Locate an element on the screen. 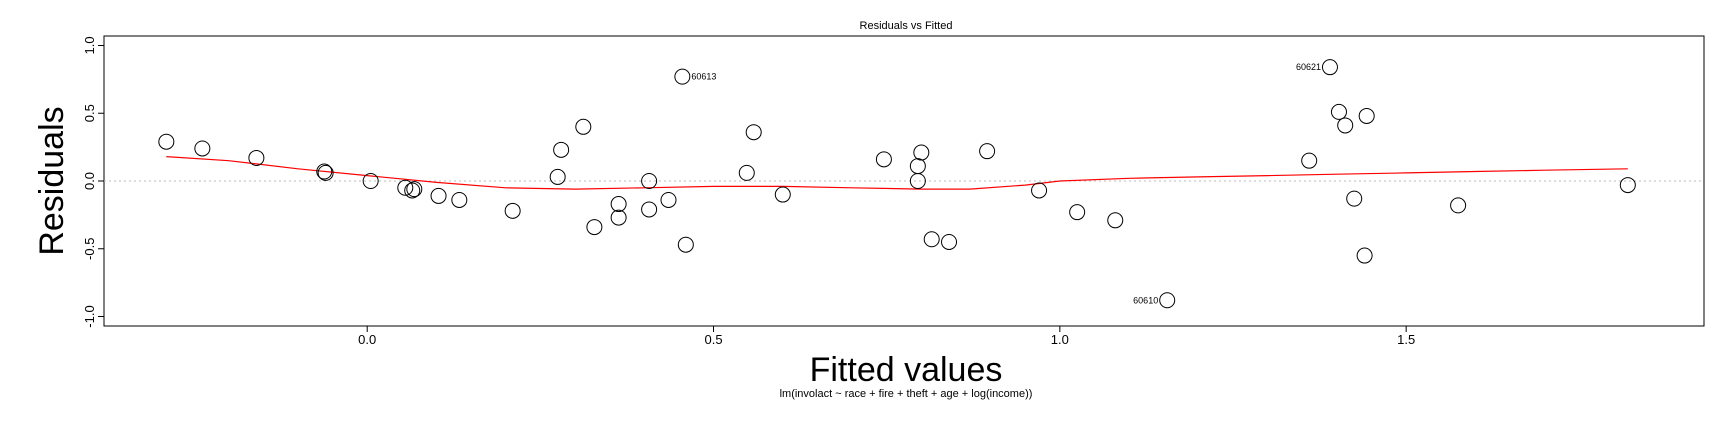  outlier-label: 60610 is located at coordinates (1145, 300).